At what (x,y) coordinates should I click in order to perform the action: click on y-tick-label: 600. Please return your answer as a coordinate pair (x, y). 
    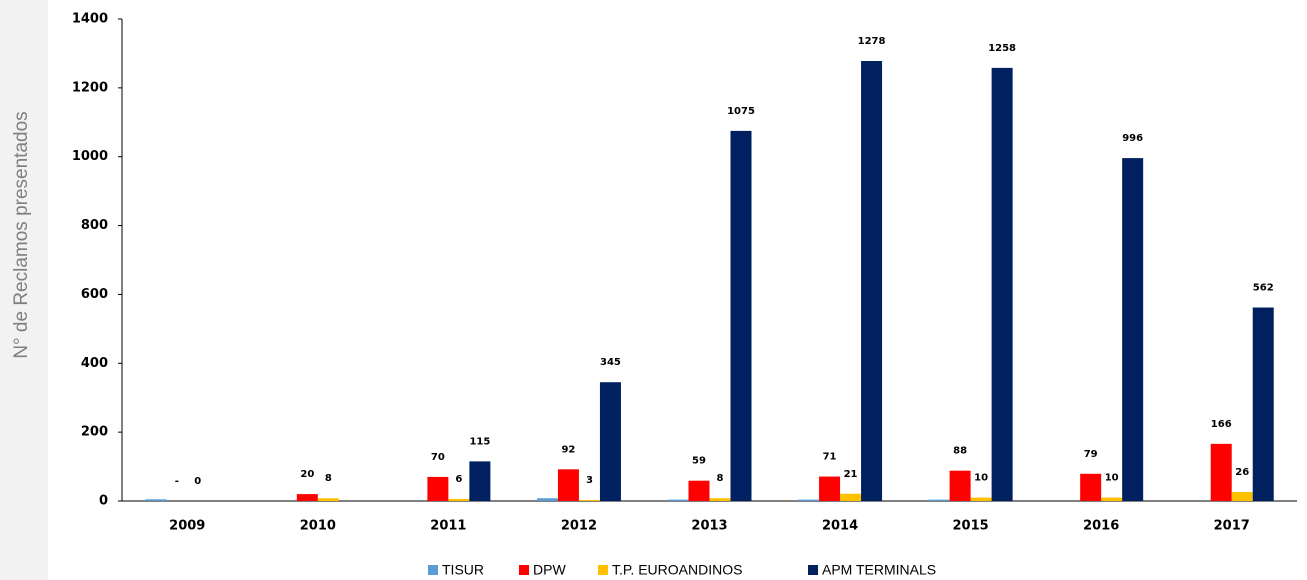
    Looking at the image, I should click on (94, 294).